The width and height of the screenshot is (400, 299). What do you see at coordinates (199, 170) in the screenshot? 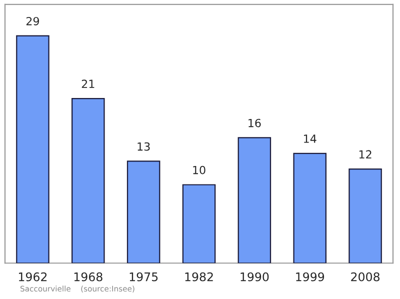
I see `data-label: 10` at bounding box center [199, 170].